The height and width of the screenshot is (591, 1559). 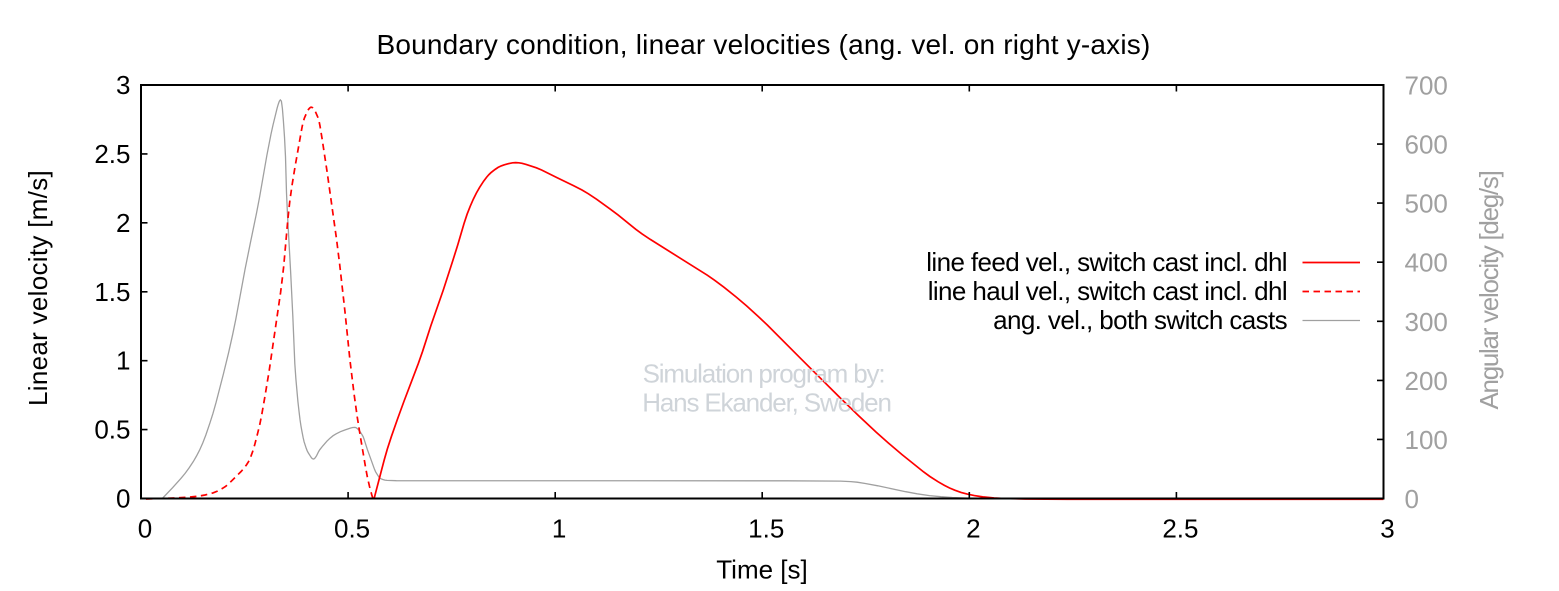 What do you see at coordinates (1426, 86) in the screenshot?
I see `svg-text: 700` at bounding box center [1426, 86].